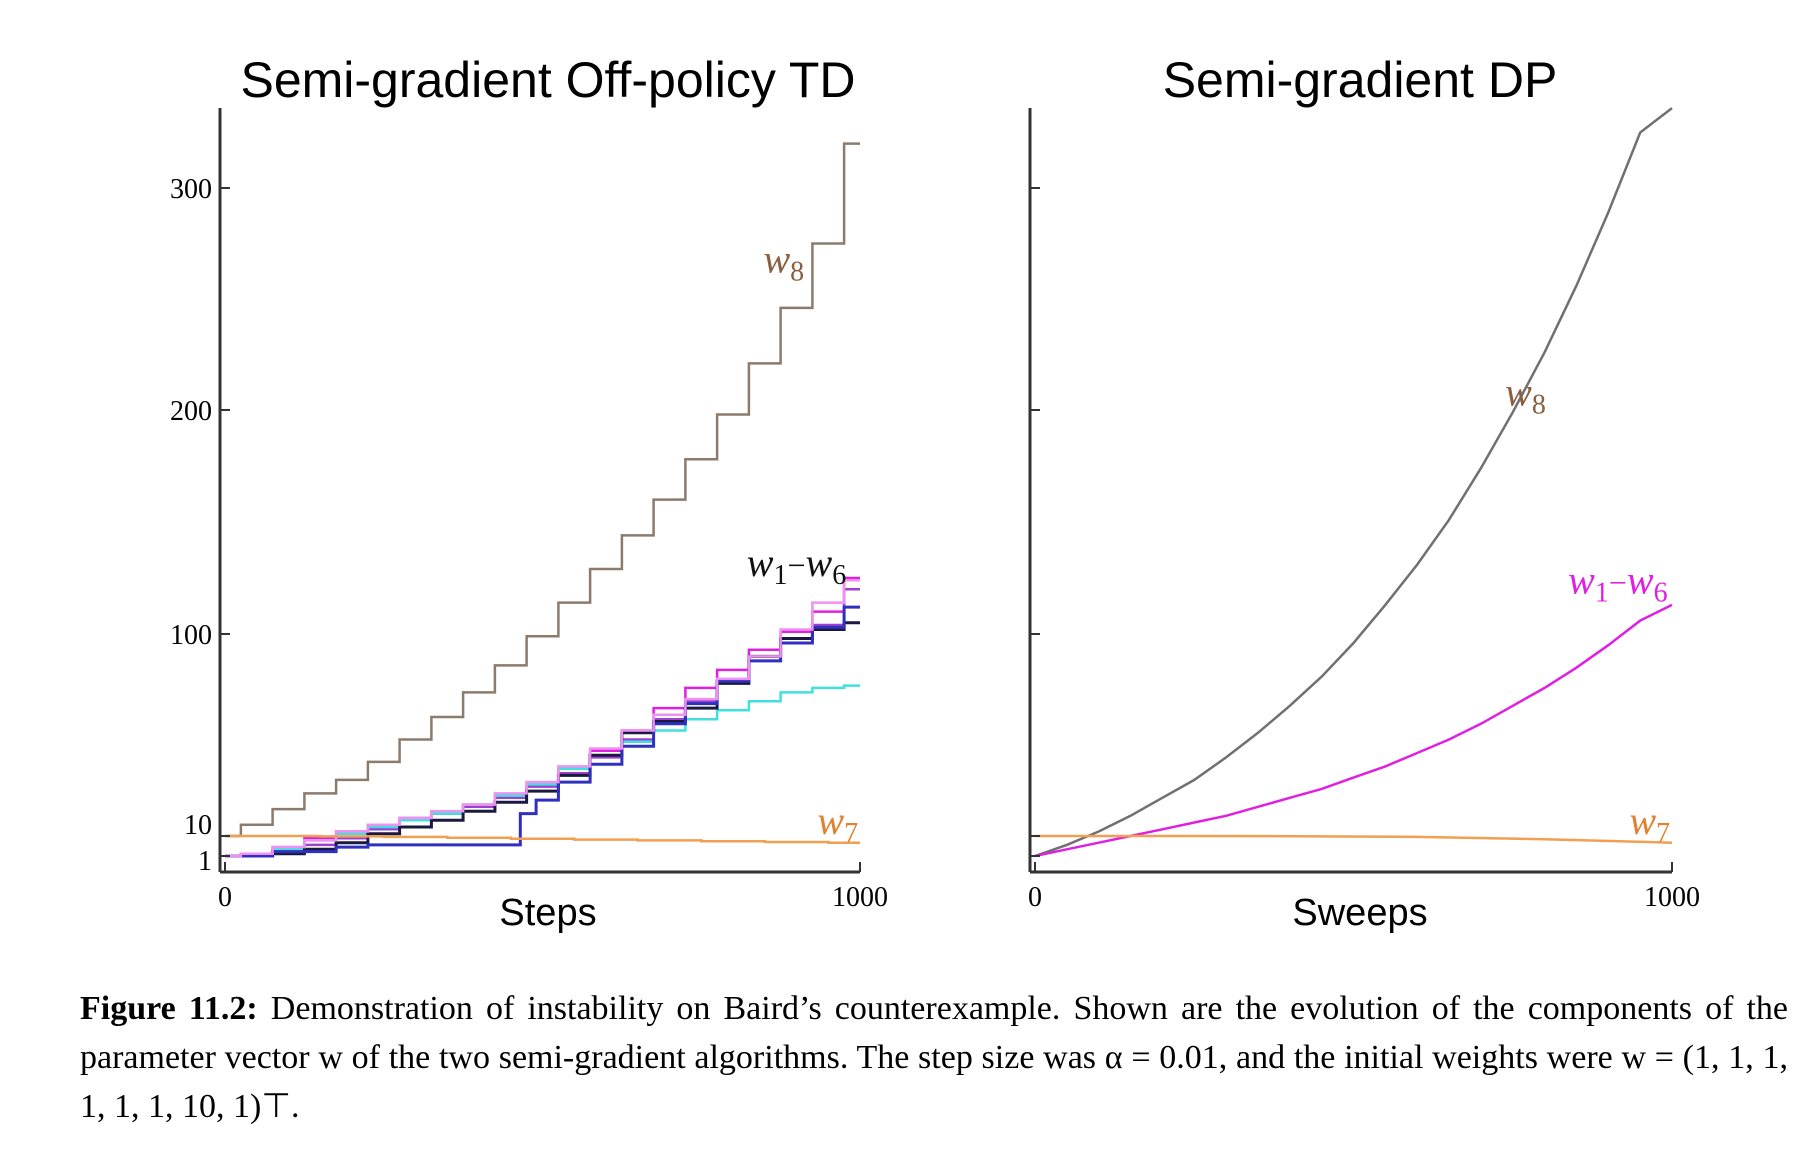 This screenshot has width=1818, height=1152. Describe the element at coordinates (860, 897) in the screenshot. I see `left-x-tick-label-1: 1000` at that location.